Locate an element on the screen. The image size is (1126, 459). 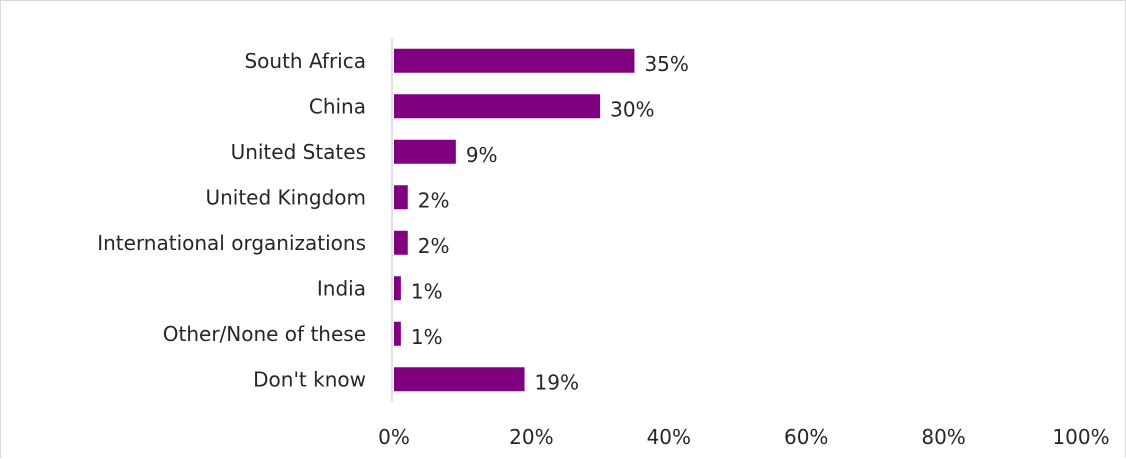
x-tick-label: 100% is located at coordinates (1080, 437).